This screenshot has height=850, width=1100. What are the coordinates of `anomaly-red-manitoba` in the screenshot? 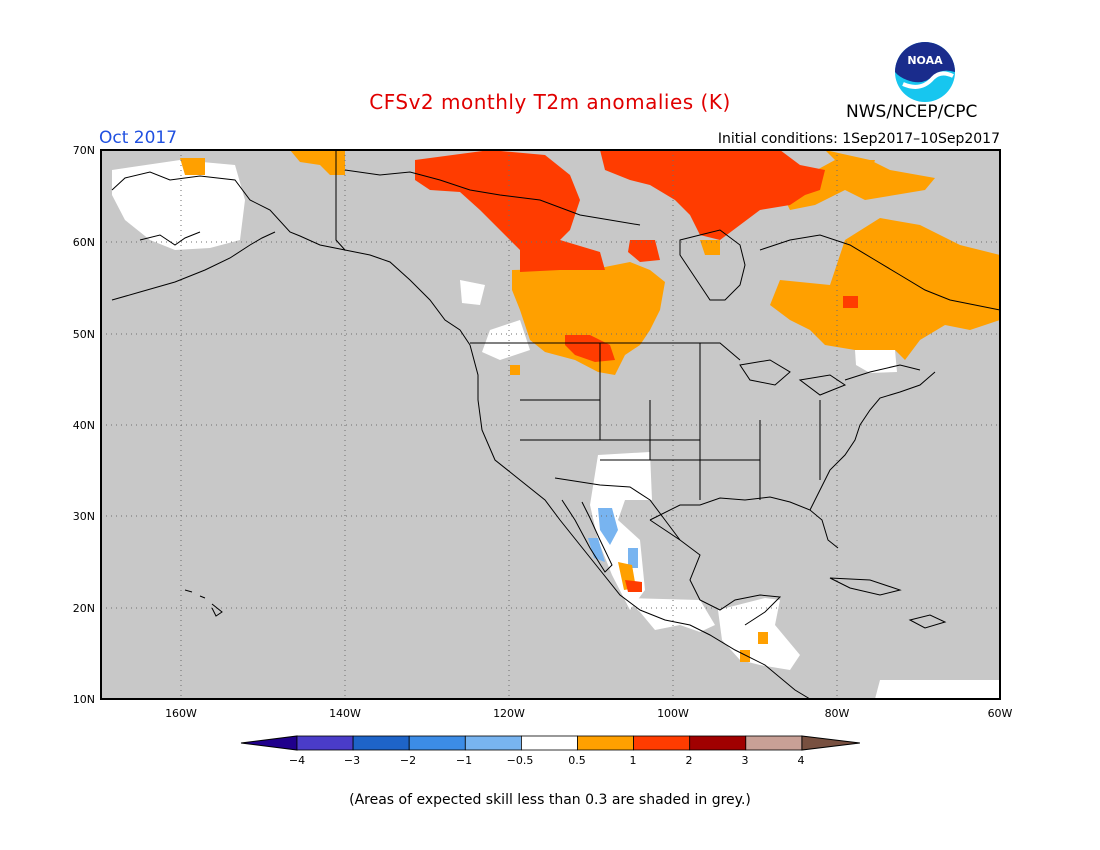 It's located at (644, 251).